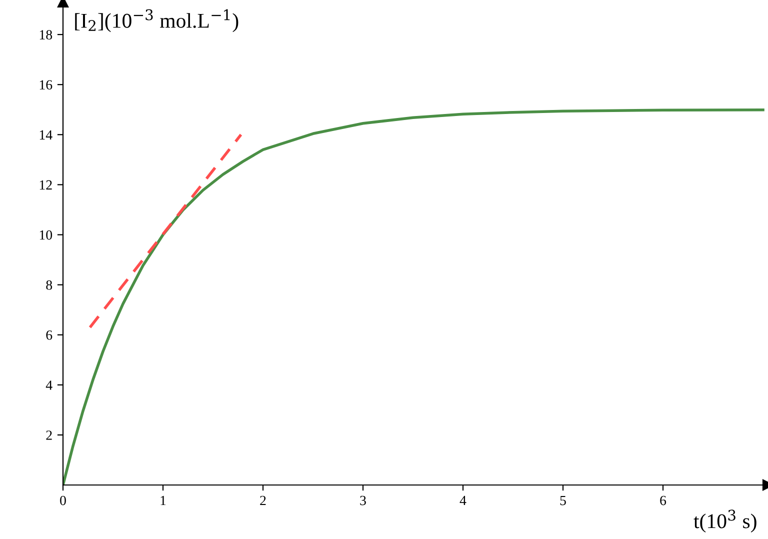  I want to click on y-tick-label: 12, so click(46, 185).